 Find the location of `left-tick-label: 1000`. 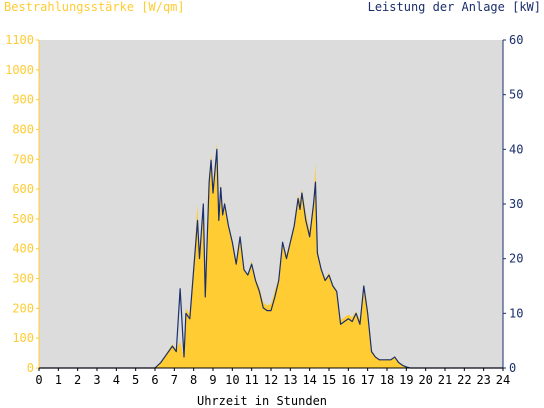

left-tick-label: 1000 is located at coordinates (19, 70).